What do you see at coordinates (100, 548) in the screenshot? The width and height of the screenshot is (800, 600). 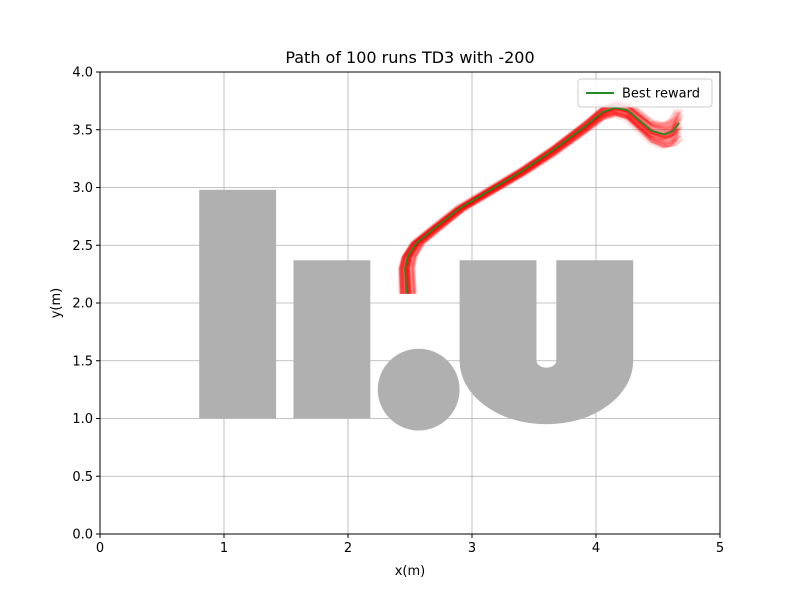 I see `x-tick-label: 0` at bounding box center [100, 548].